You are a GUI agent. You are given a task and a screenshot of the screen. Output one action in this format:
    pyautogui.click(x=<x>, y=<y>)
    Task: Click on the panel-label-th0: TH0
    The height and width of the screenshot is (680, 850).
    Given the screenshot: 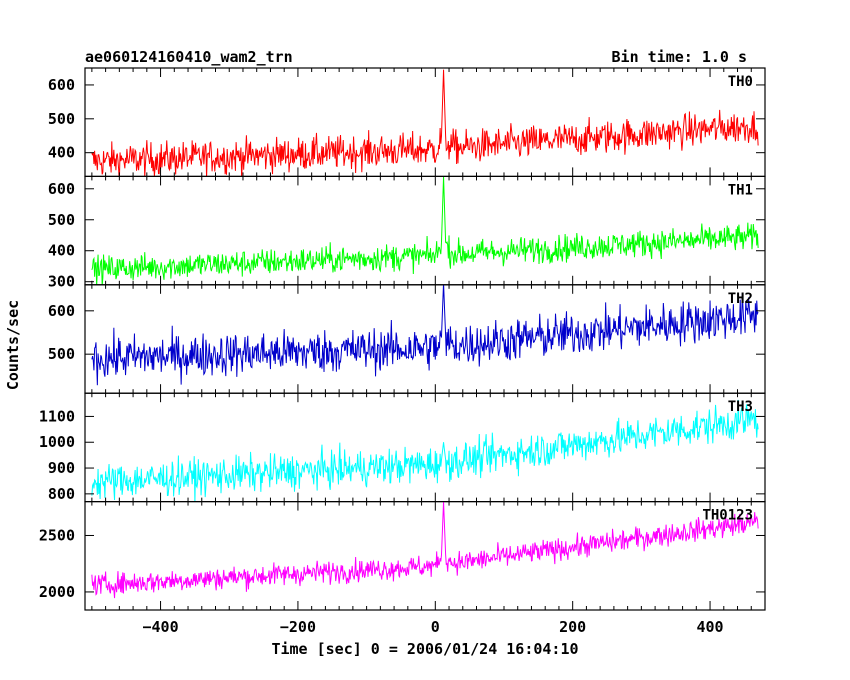 What is the action you would take?
    pyautogui.click(x=740, y=82)
    